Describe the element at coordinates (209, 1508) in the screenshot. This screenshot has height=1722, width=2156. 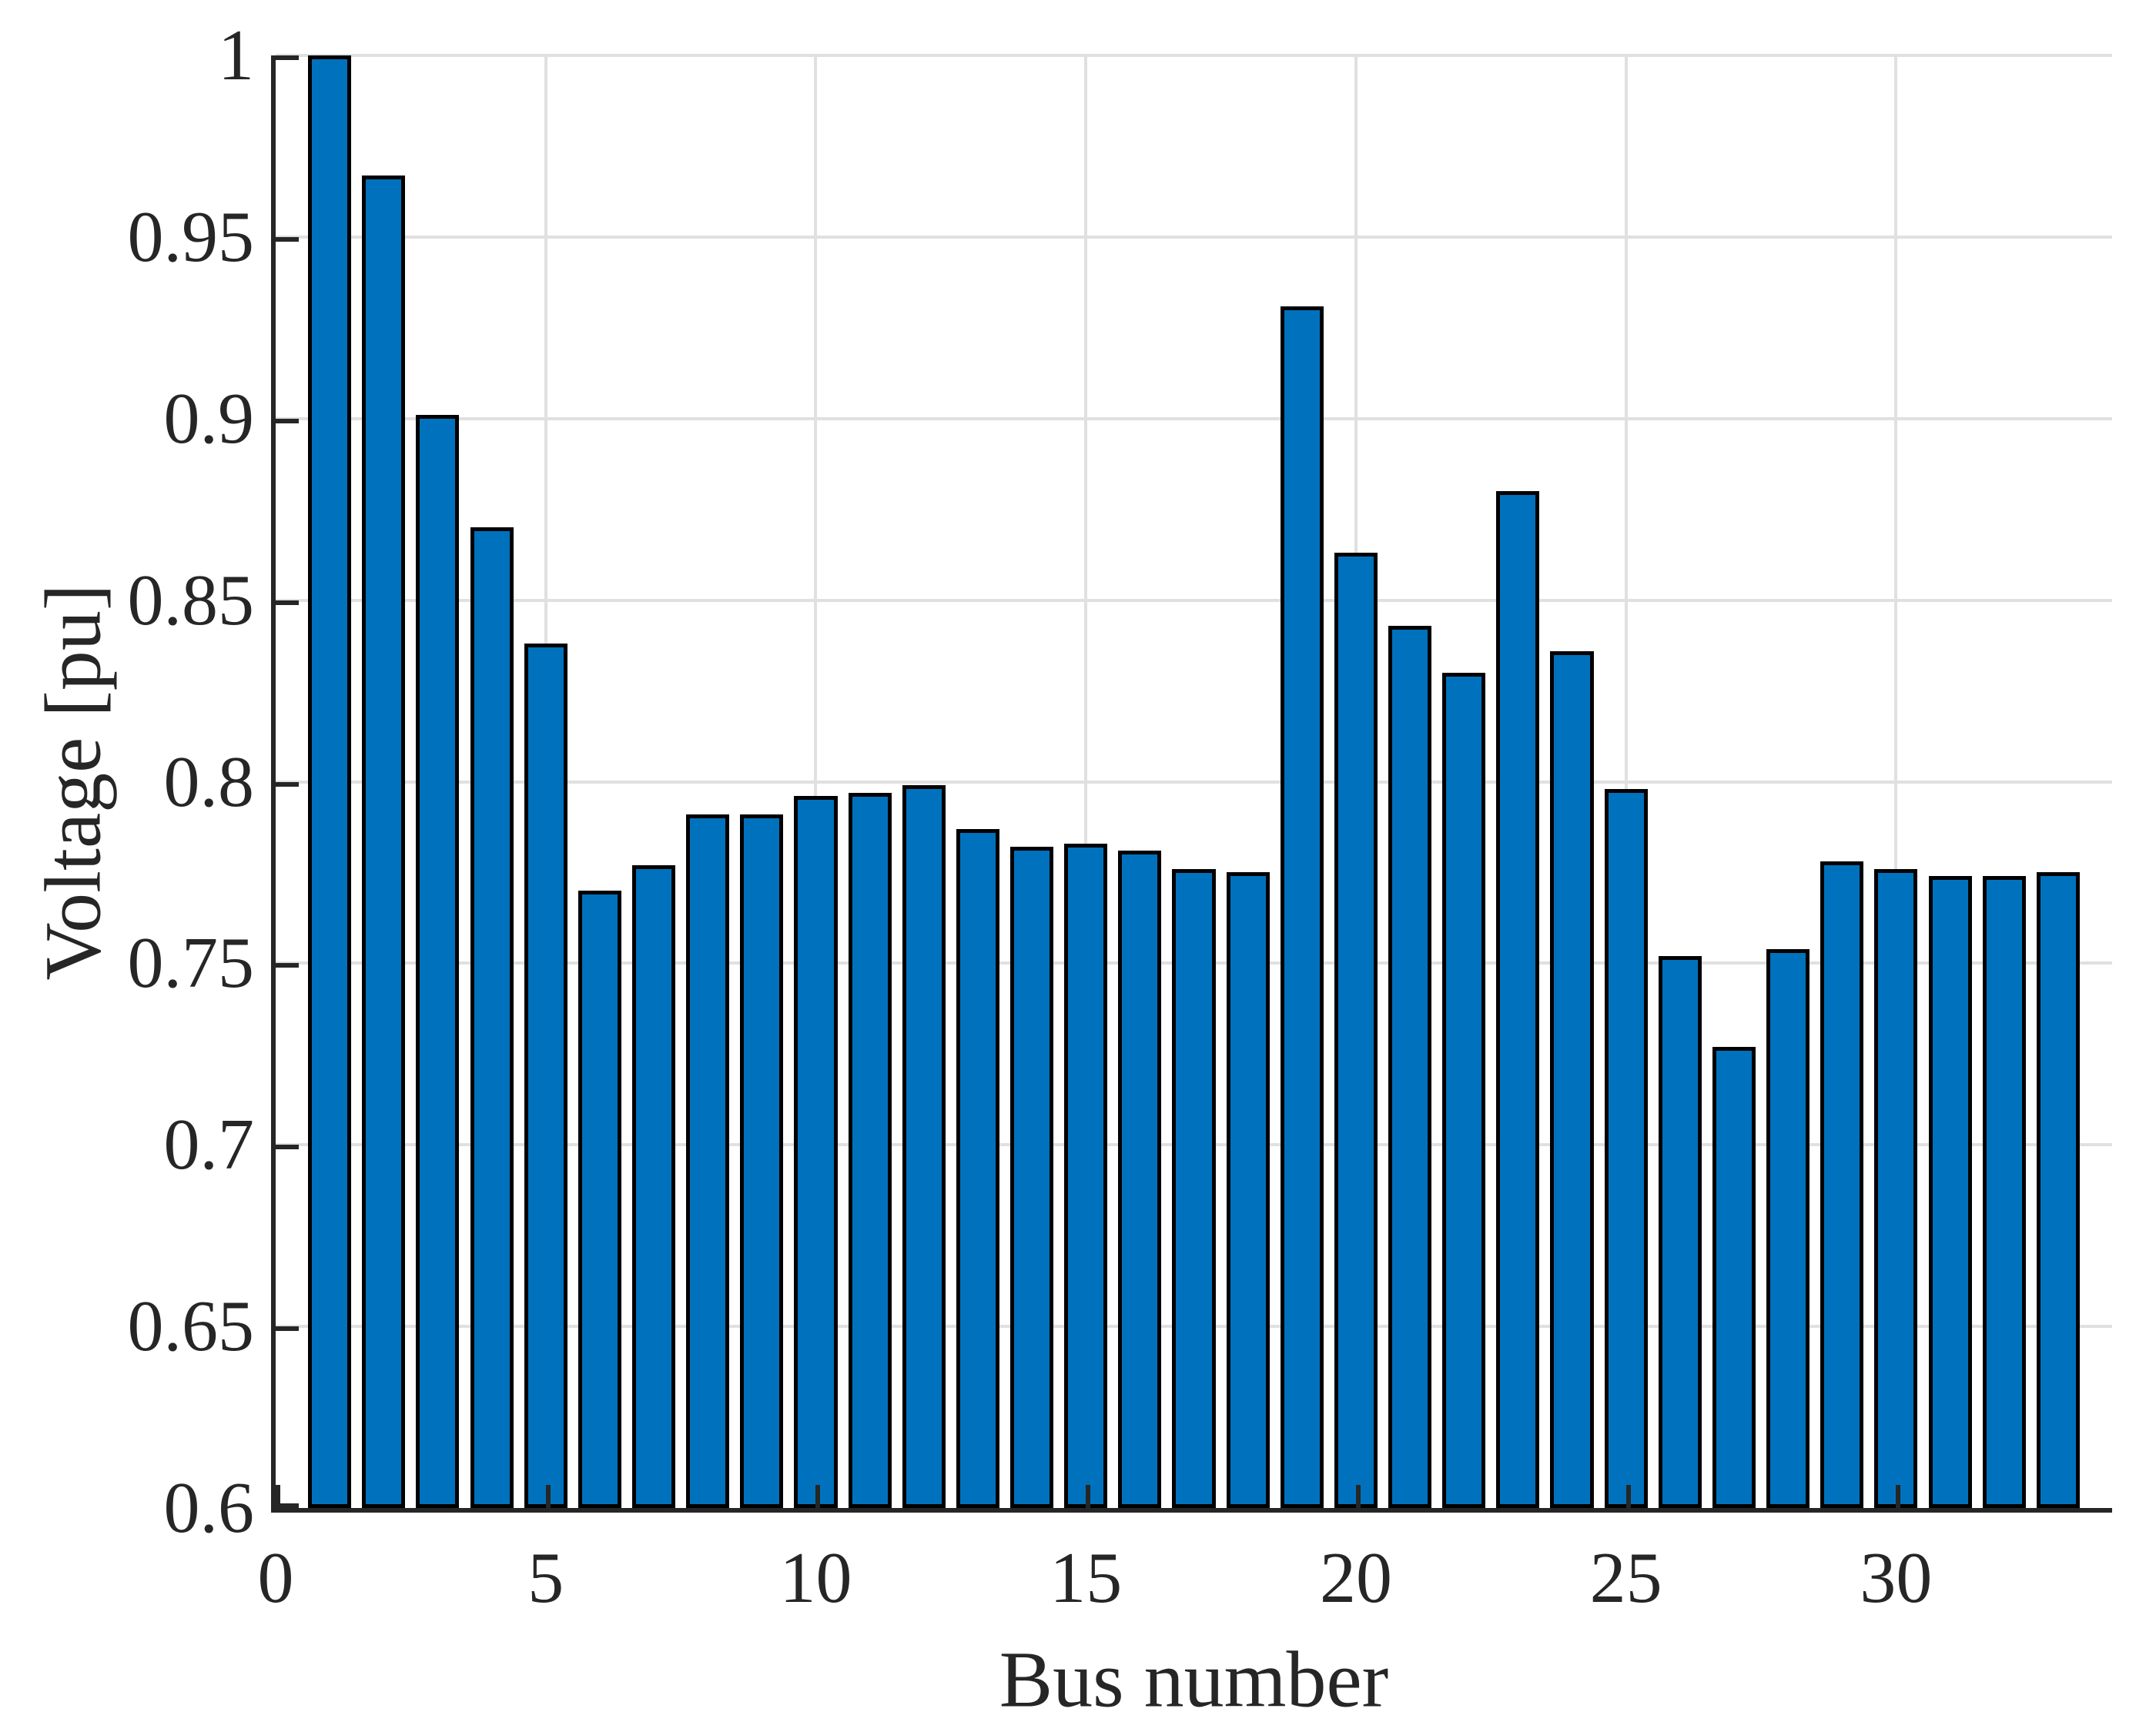
I see `y-tick-label: 0.6` at that location.